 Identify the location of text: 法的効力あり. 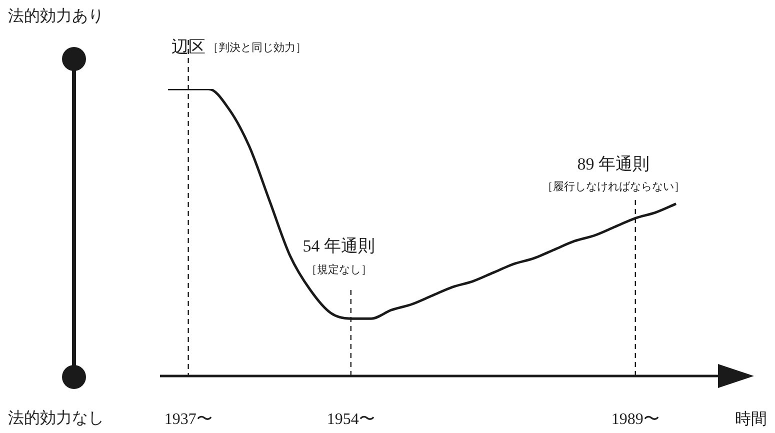
(56, 16).